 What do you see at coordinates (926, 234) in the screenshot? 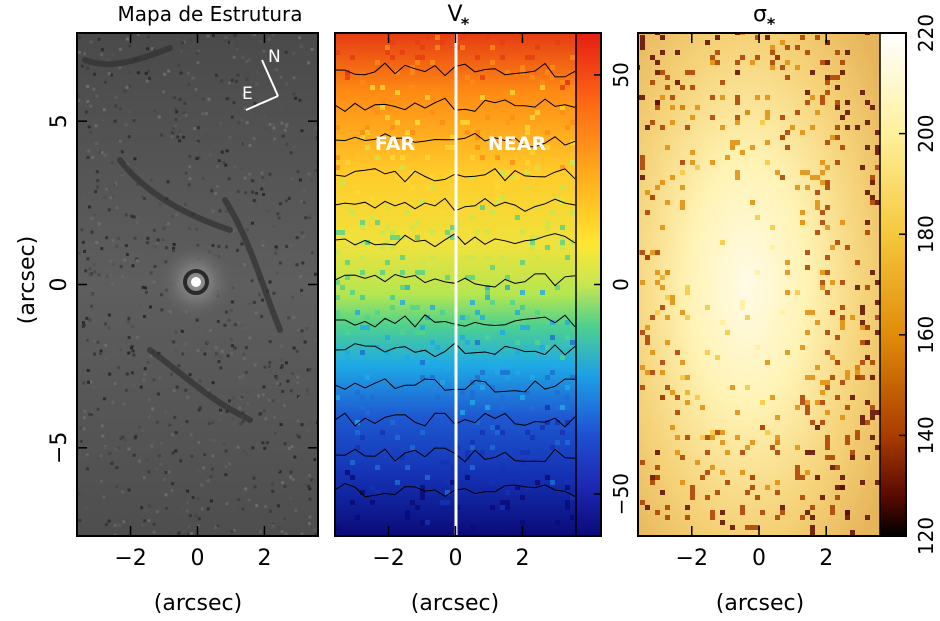
I see `colorbar-tick-label: 180` at bounding box center [926, 234].